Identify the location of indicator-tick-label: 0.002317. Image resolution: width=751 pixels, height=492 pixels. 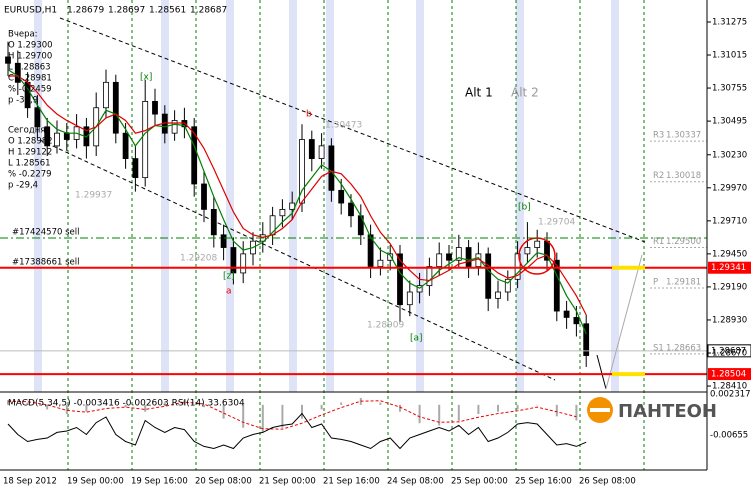
(730, 395).